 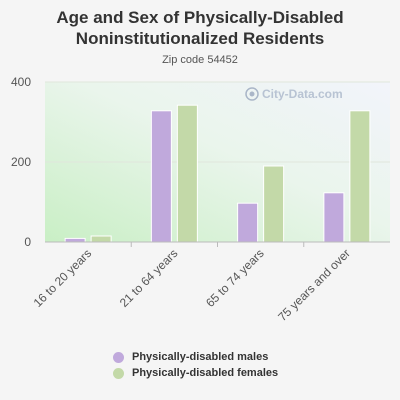 What do you see at coordinates (314, 285) in the screenshot?
I see `x-tick-label: 75 years and over` at bounding box center [314, 285].